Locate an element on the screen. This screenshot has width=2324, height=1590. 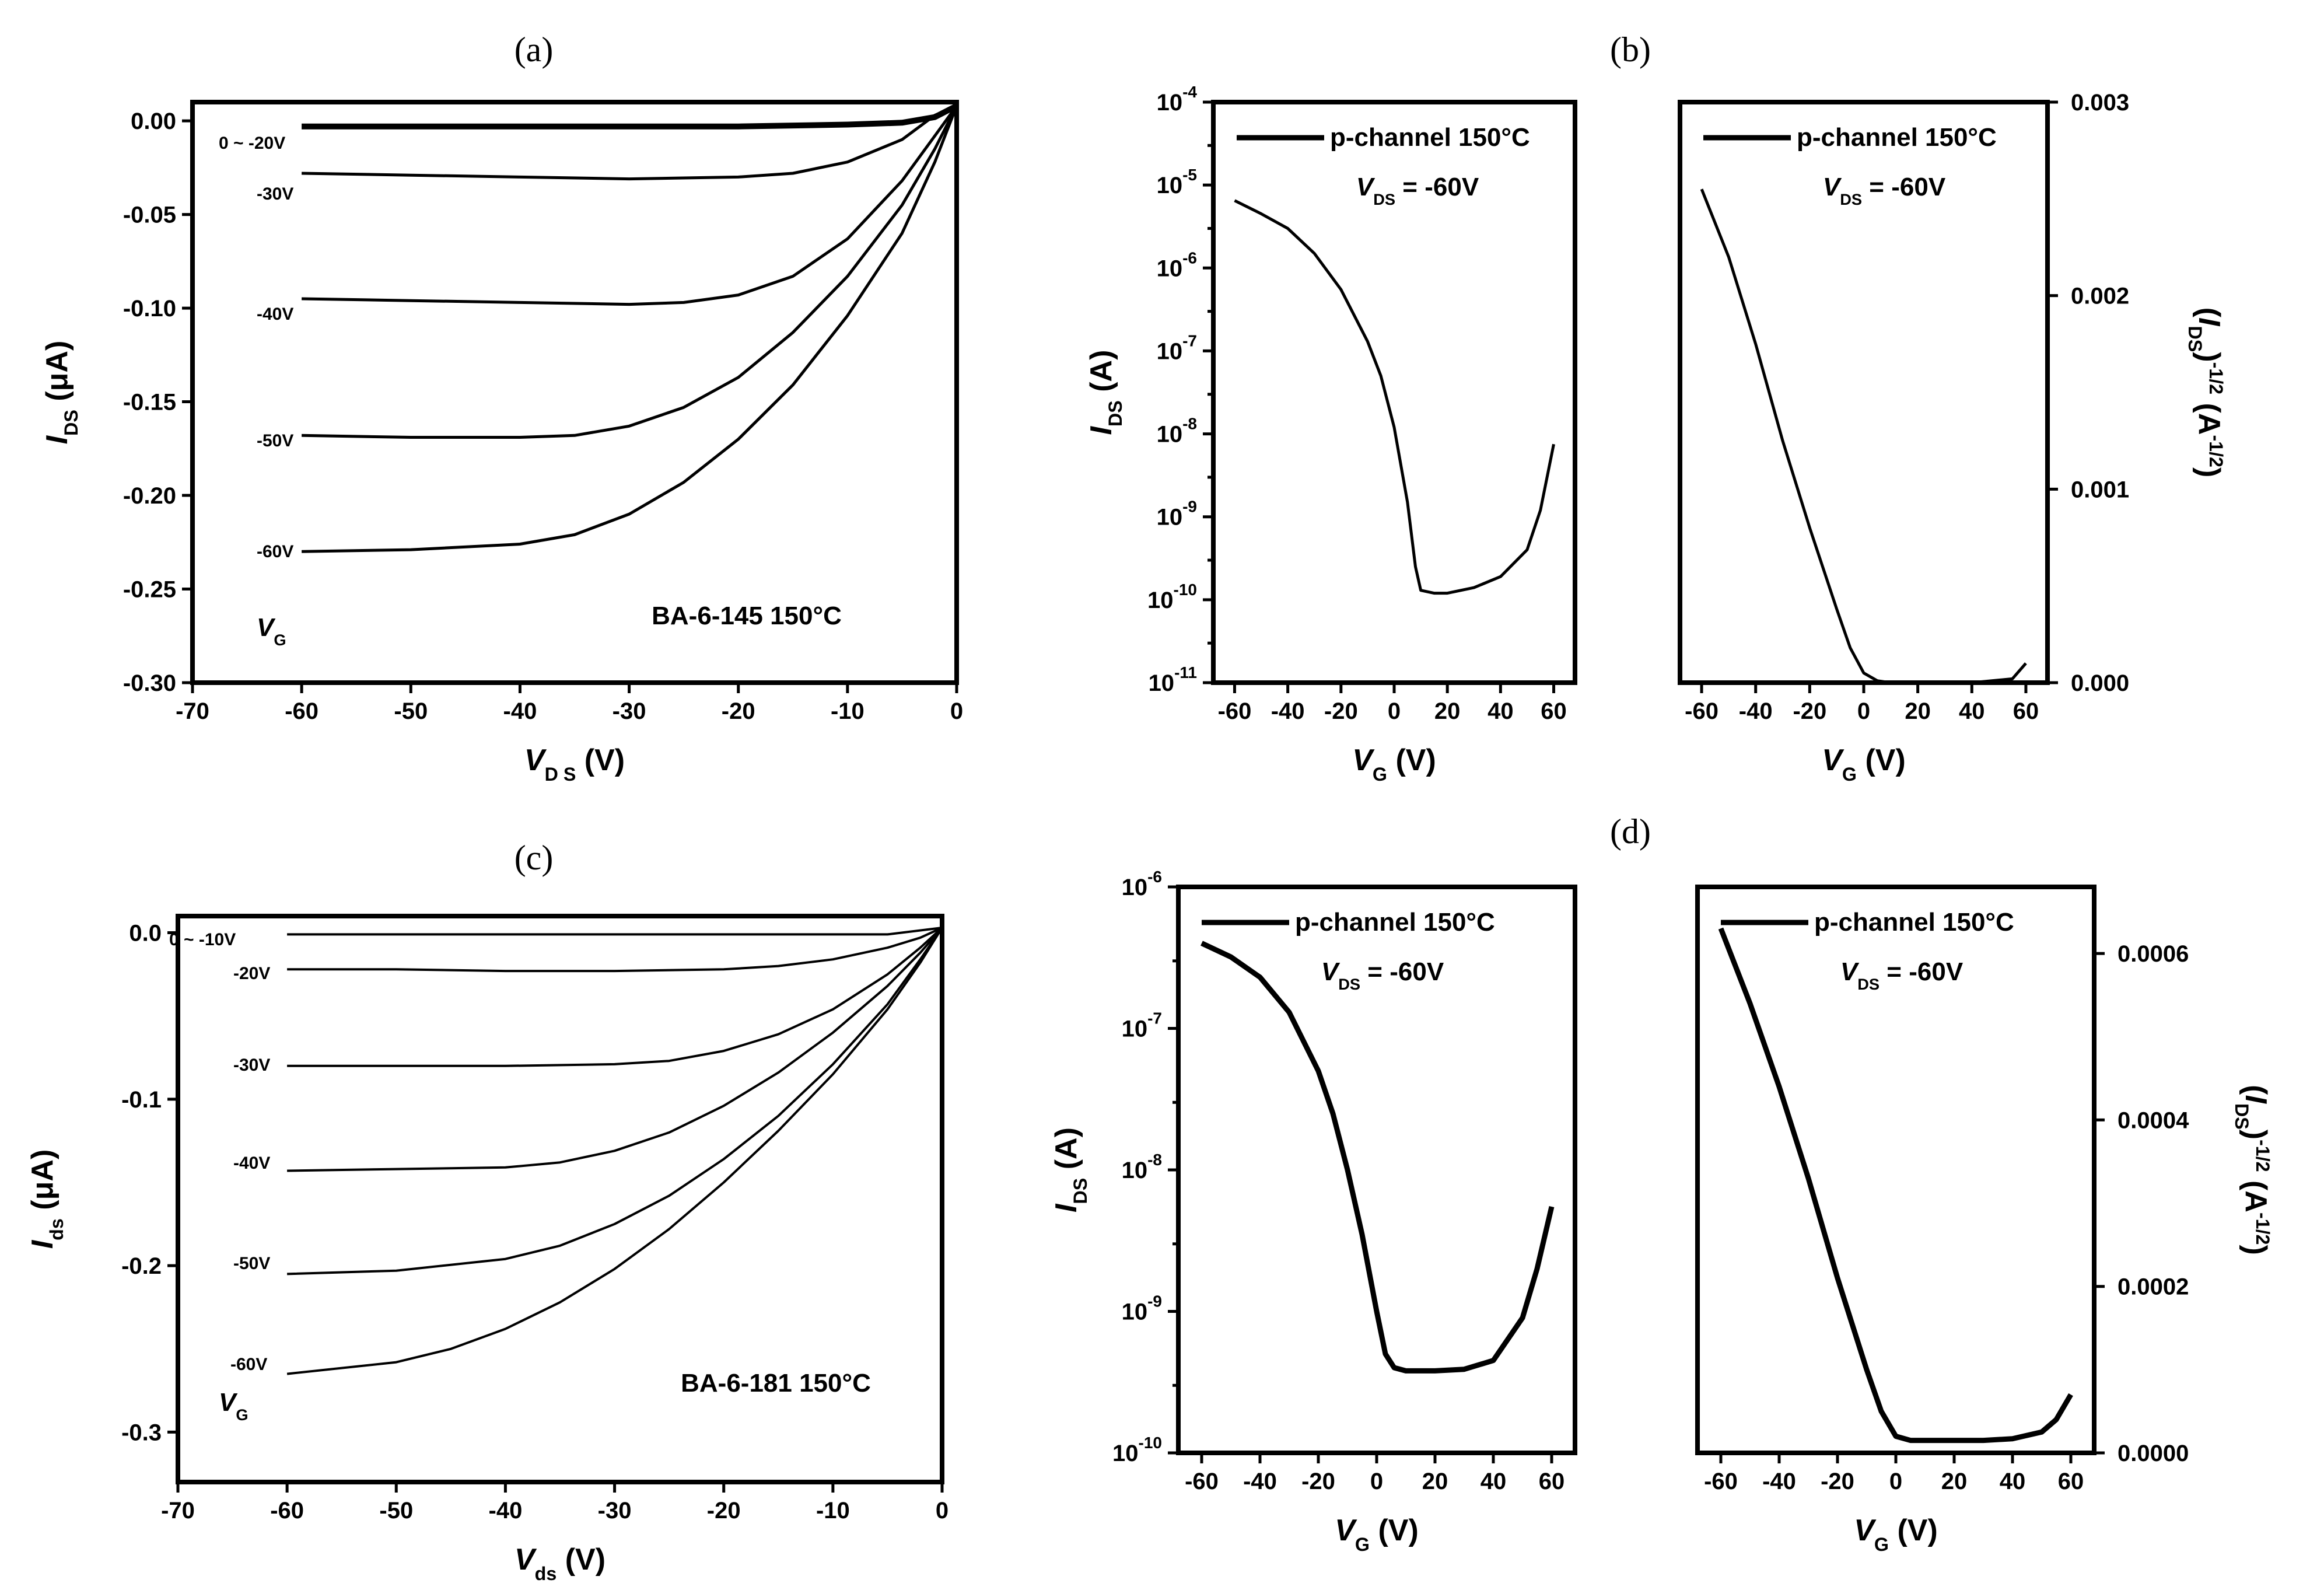
x-axis-title: VD S (V) is located at coordinates (574, 764).